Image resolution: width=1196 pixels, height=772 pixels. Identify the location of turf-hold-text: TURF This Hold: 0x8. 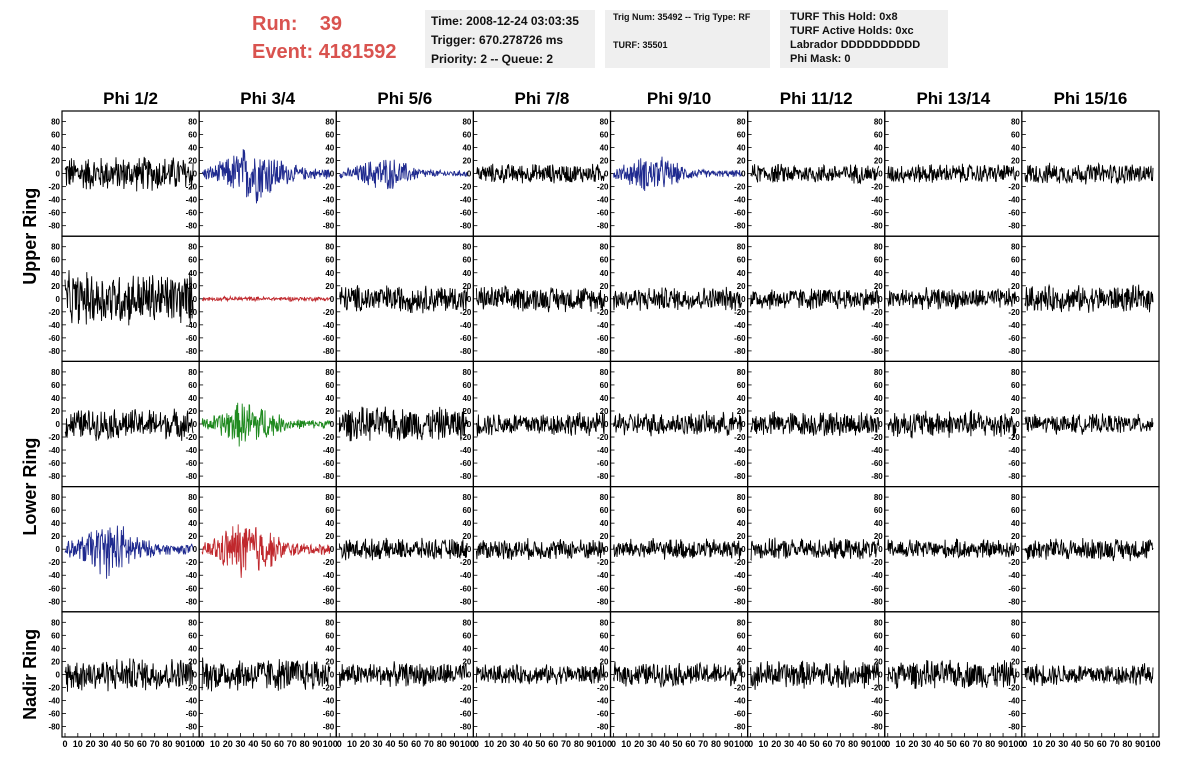
(844, 17).